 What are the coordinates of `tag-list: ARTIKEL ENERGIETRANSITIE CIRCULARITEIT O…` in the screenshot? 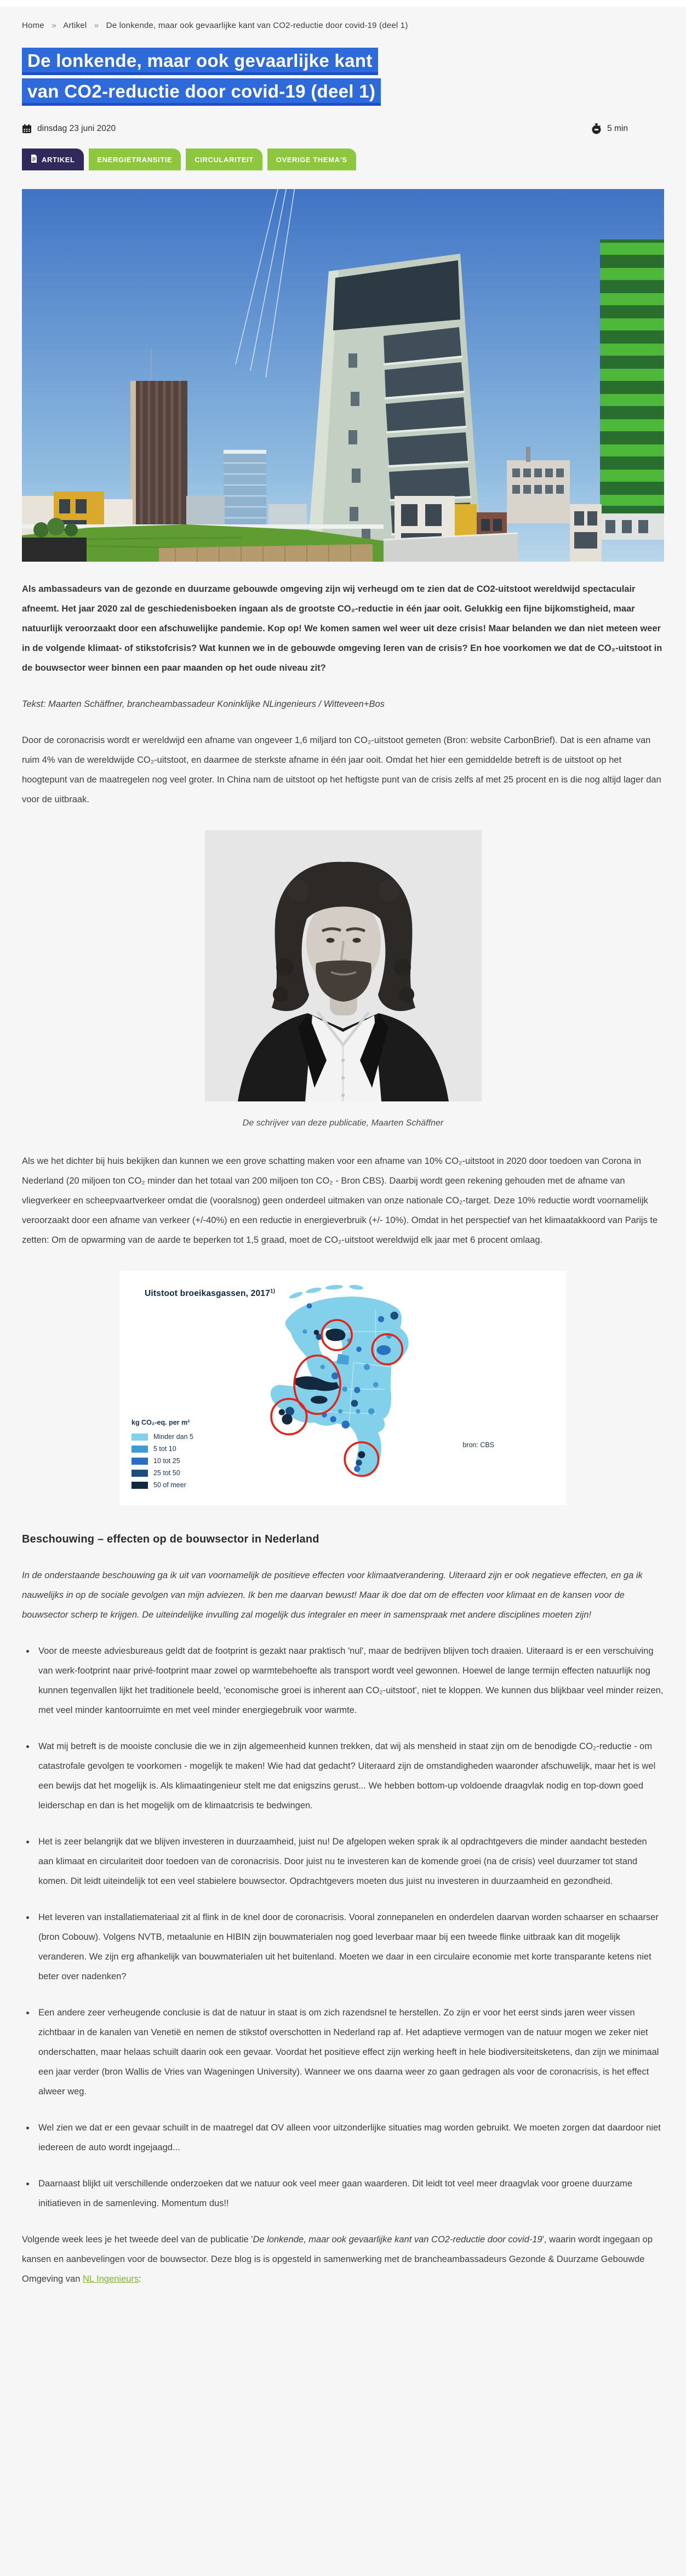 It's located at (343, 159).